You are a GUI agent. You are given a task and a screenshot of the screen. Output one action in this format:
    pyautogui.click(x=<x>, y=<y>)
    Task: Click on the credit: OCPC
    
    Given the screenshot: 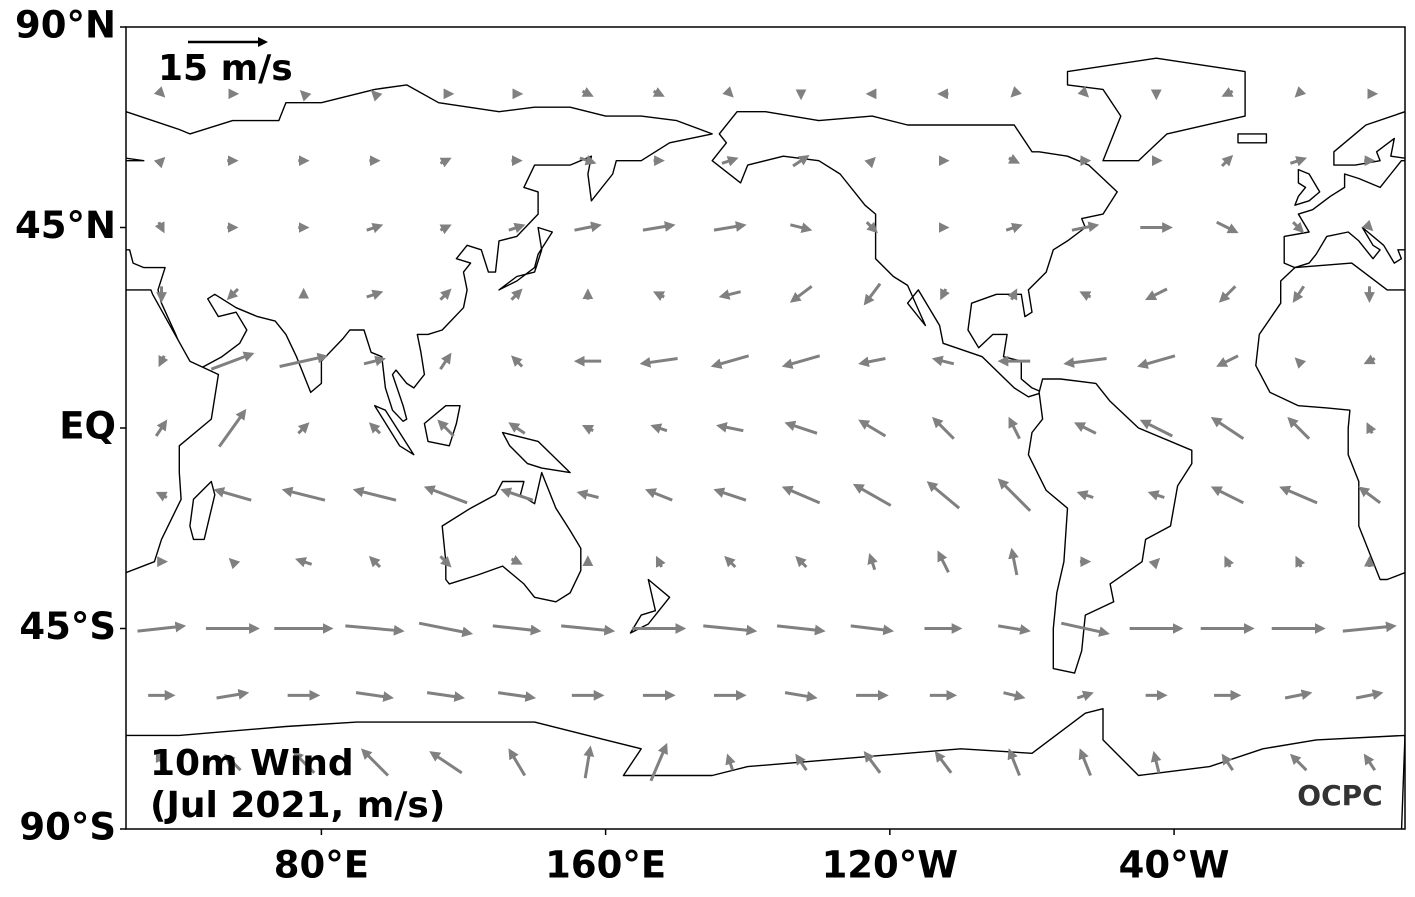 What is the action you would take?
    pyautogui.click(x=1339, y=795)
    